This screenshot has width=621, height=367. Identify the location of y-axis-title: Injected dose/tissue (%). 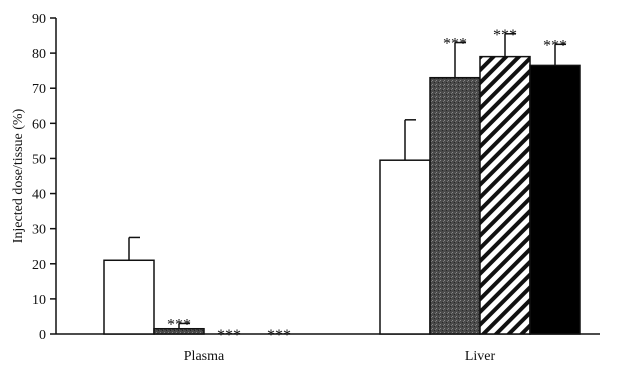
(18, 175).